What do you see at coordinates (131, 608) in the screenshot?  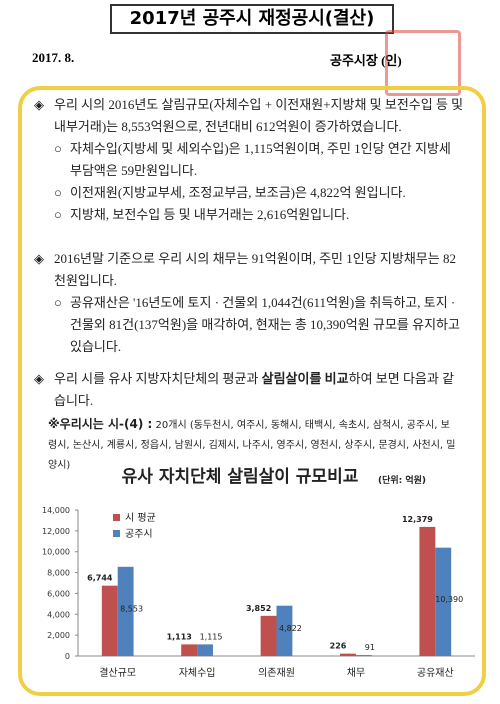 I see `data-label: 8,553` at bounding box center [131, 608].